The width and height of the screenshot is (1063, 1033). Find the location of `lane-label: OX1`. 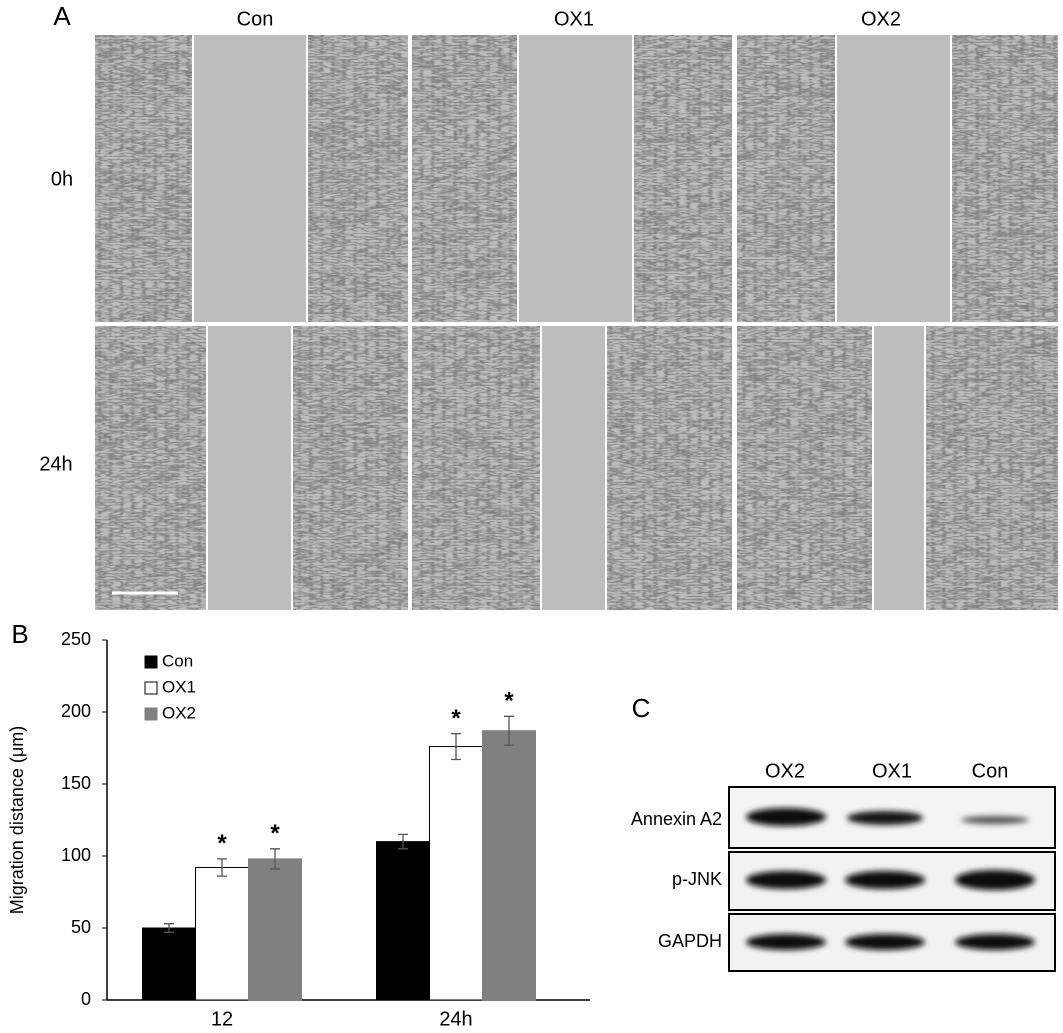

lane-label: OX1 is located at coordinates (892, 771).